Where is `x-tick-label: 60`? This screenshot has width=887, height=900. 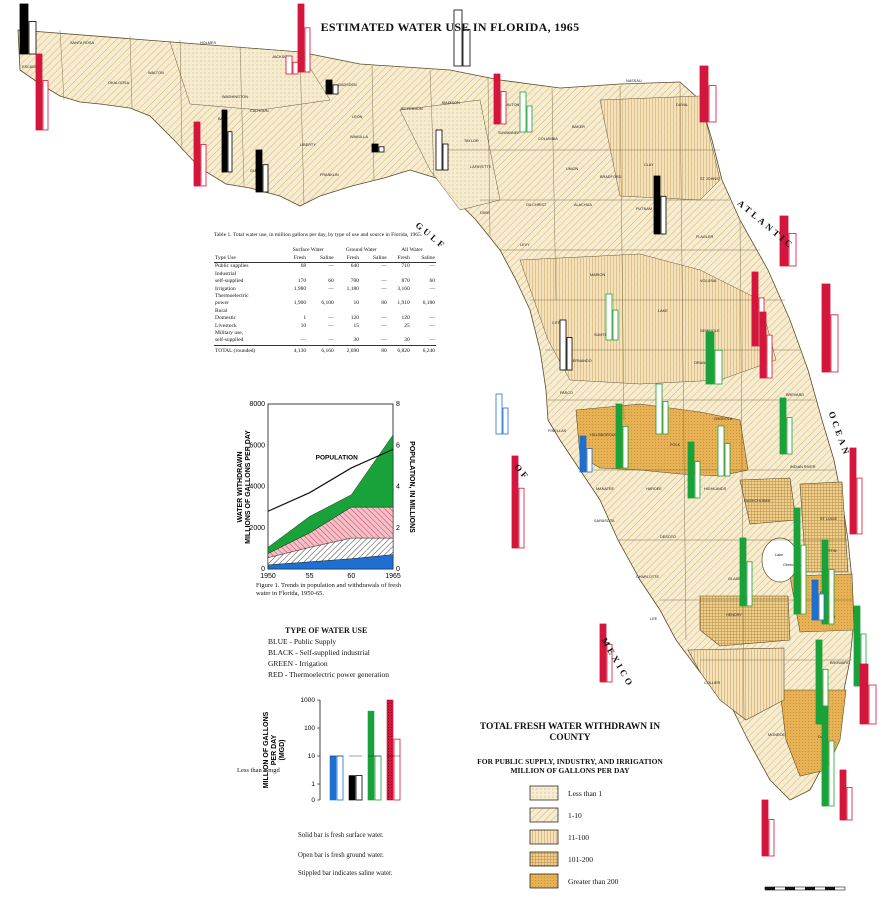
x-tick-label: 60 is located at coordinates (351, 576).